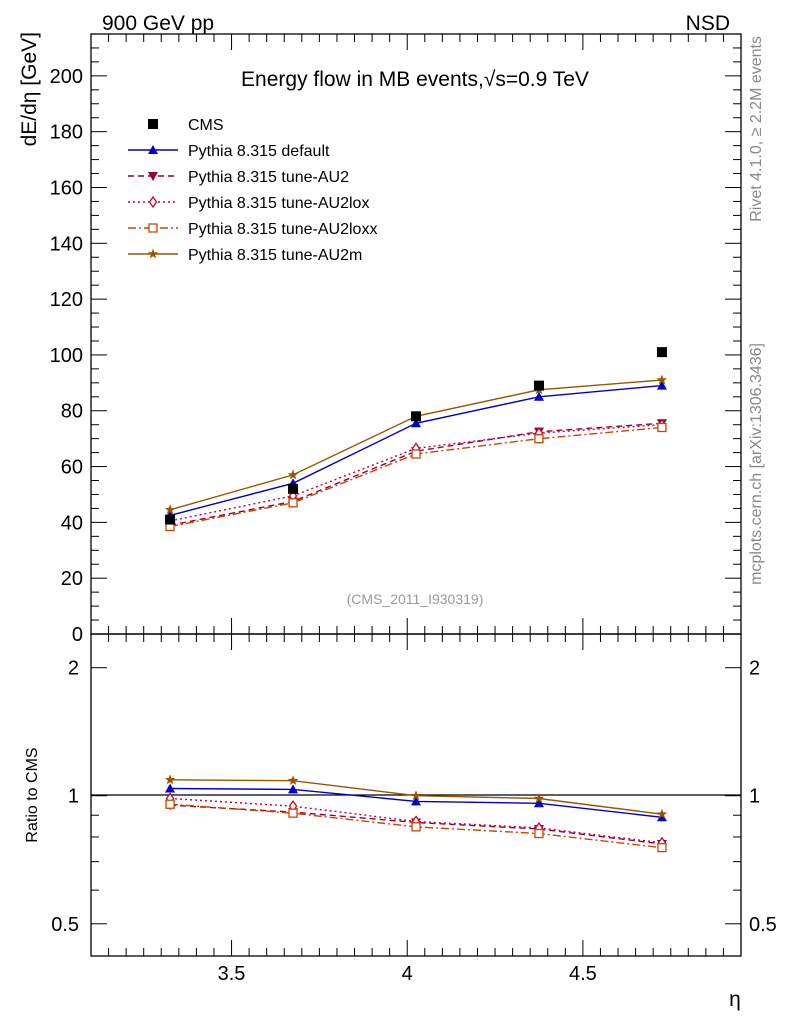  What do you see at coordinates (72, 523) in the screenshot?
I see `main-y-tick-label: 40` at bounding box center [72, 523].